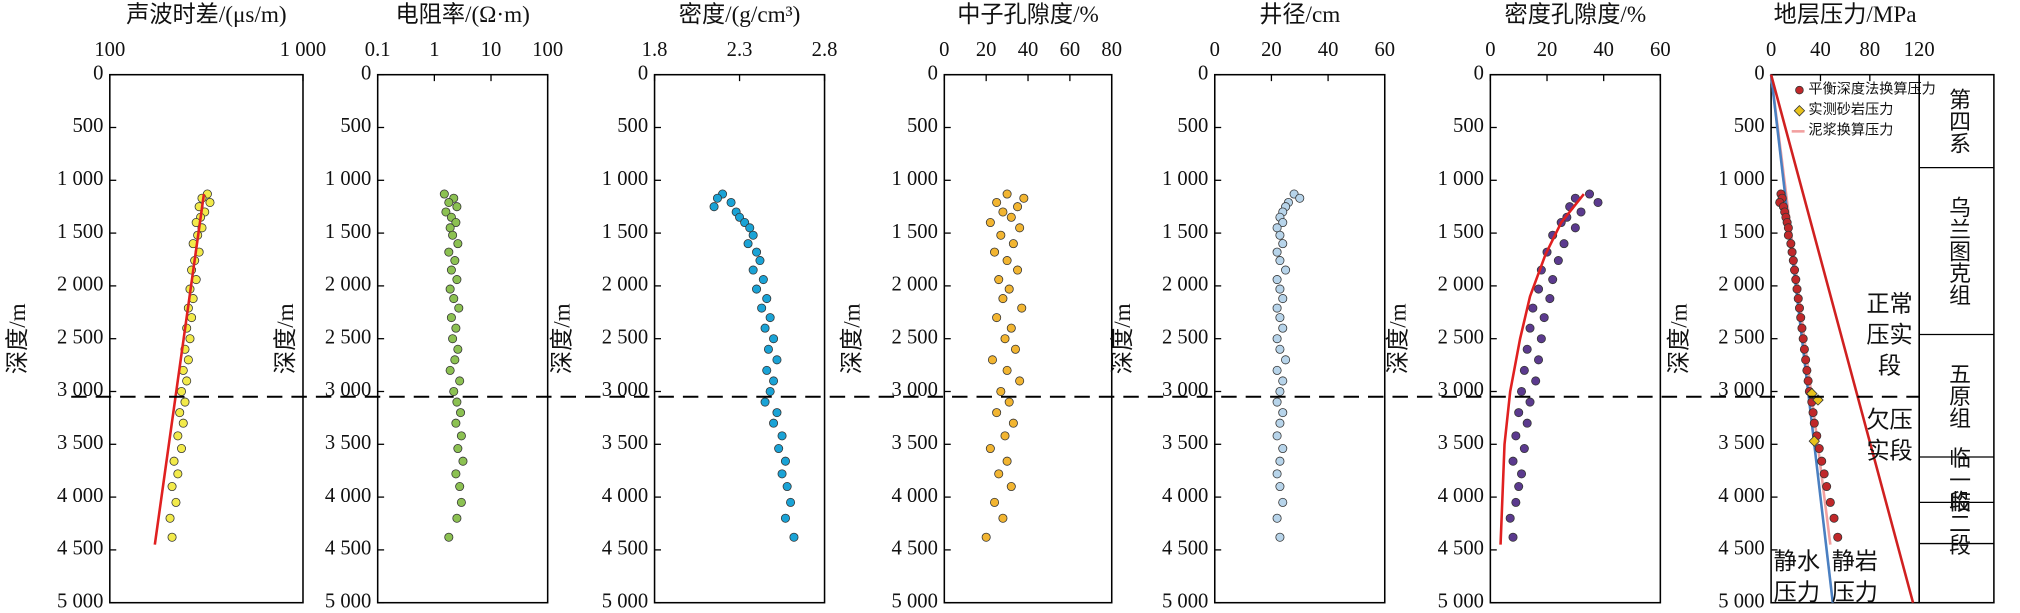  Describe the element at coordinates (1956, 338) in the screenshot. I see `strata-frame` at that location.